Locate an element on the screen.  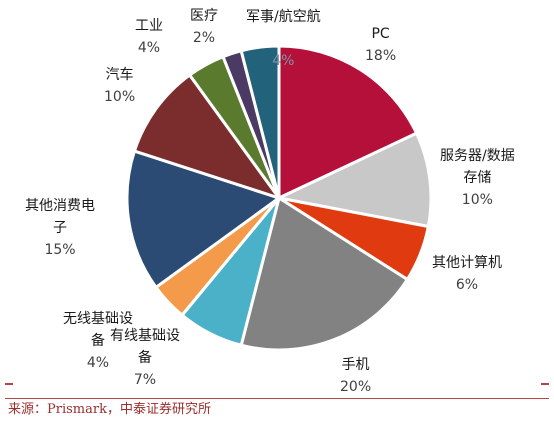
label-industrial: 工业 4% is located at coordinates (149, 37).